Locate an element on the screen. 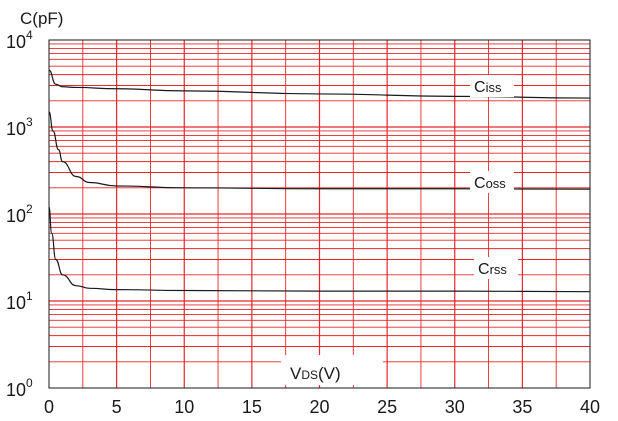 This screenshot has width=618, height=421. x-tick-label: 10 is located at coordinates (184, 407).